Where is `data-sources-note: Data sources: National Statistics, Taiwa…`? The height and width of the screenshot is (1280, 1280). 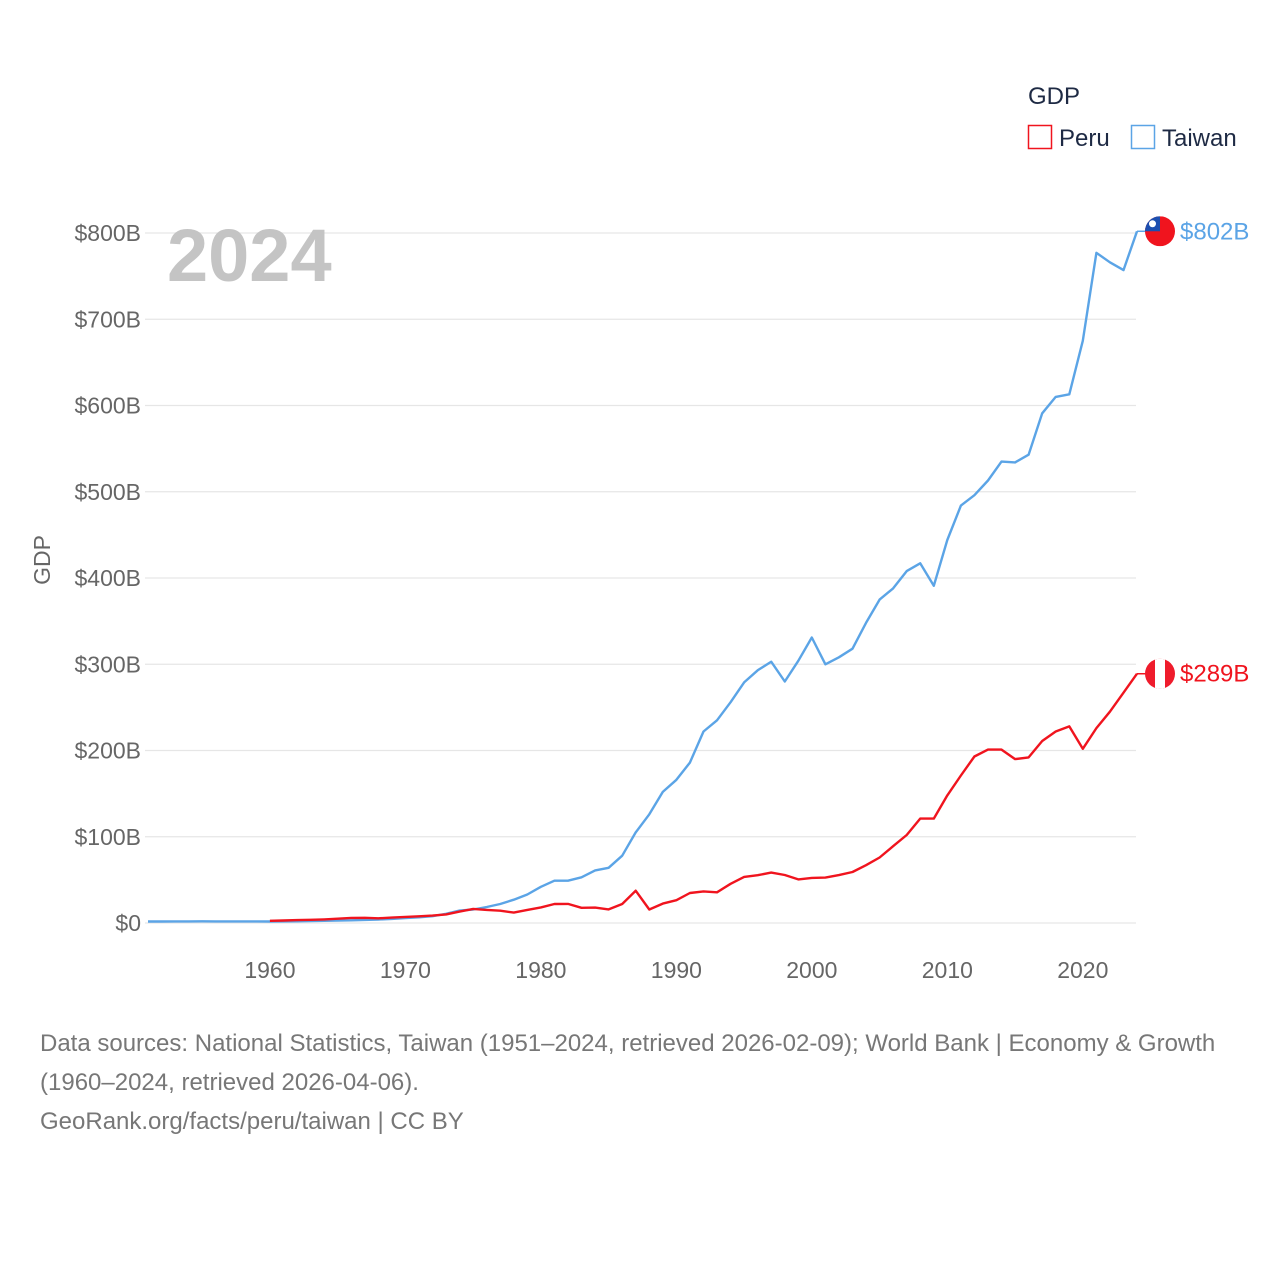
data-sources-note: Data sources: National Statistics, Taiwa… is located at coordinates (628, 1063).